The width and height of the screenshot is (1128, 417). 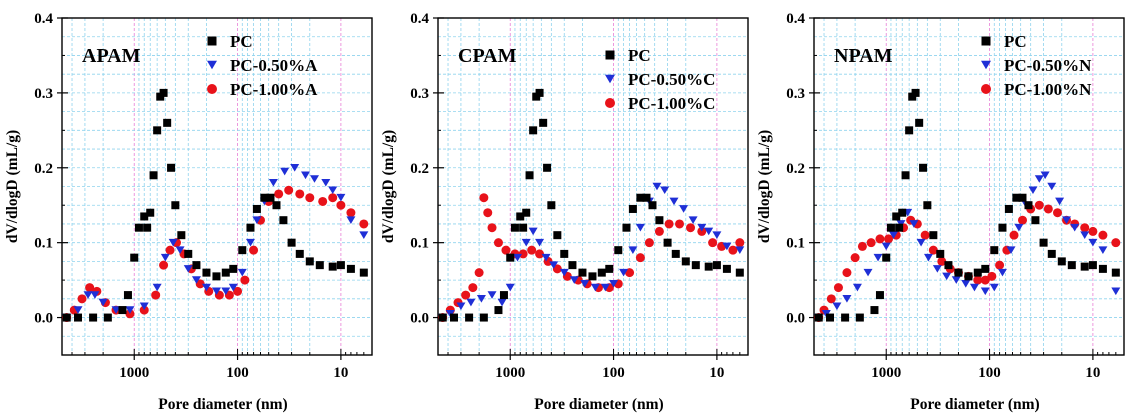 I want to click on x-tick-label: 100, so click(x=237, y=373).